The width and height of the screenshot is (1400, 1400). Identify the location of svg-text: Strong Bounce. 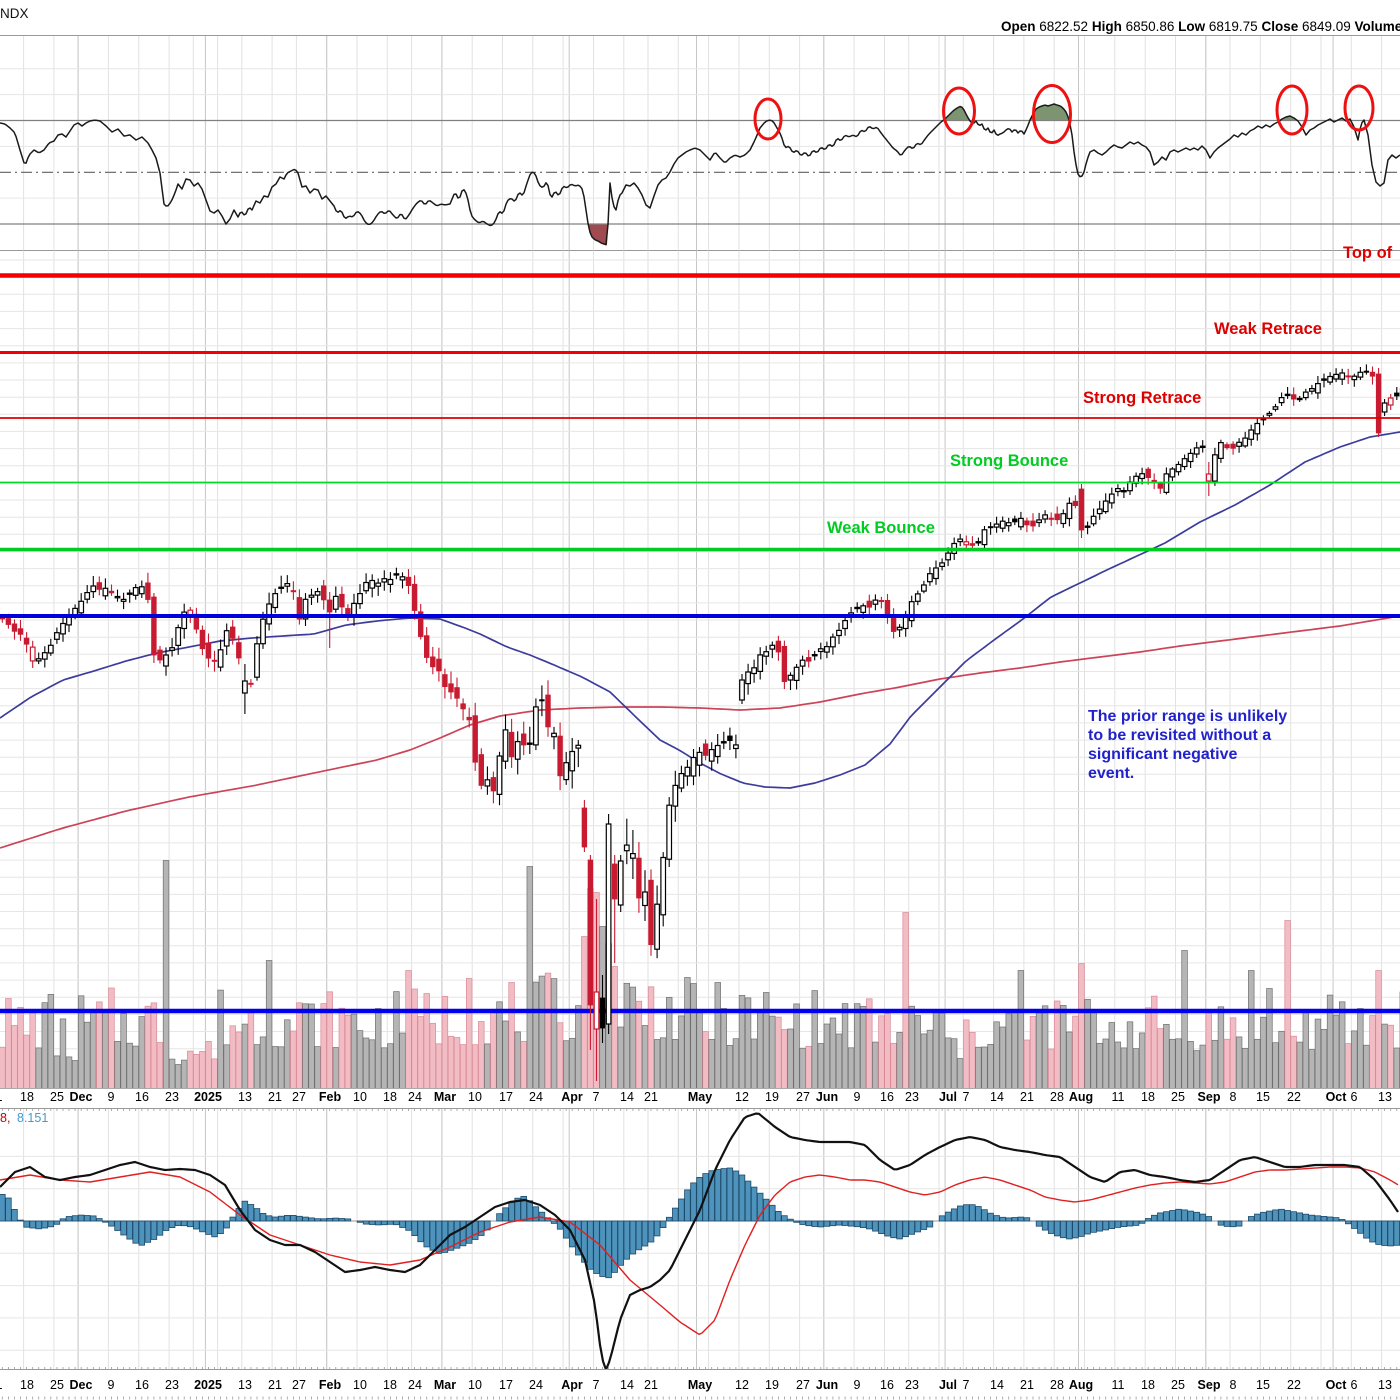
(1009, 461).